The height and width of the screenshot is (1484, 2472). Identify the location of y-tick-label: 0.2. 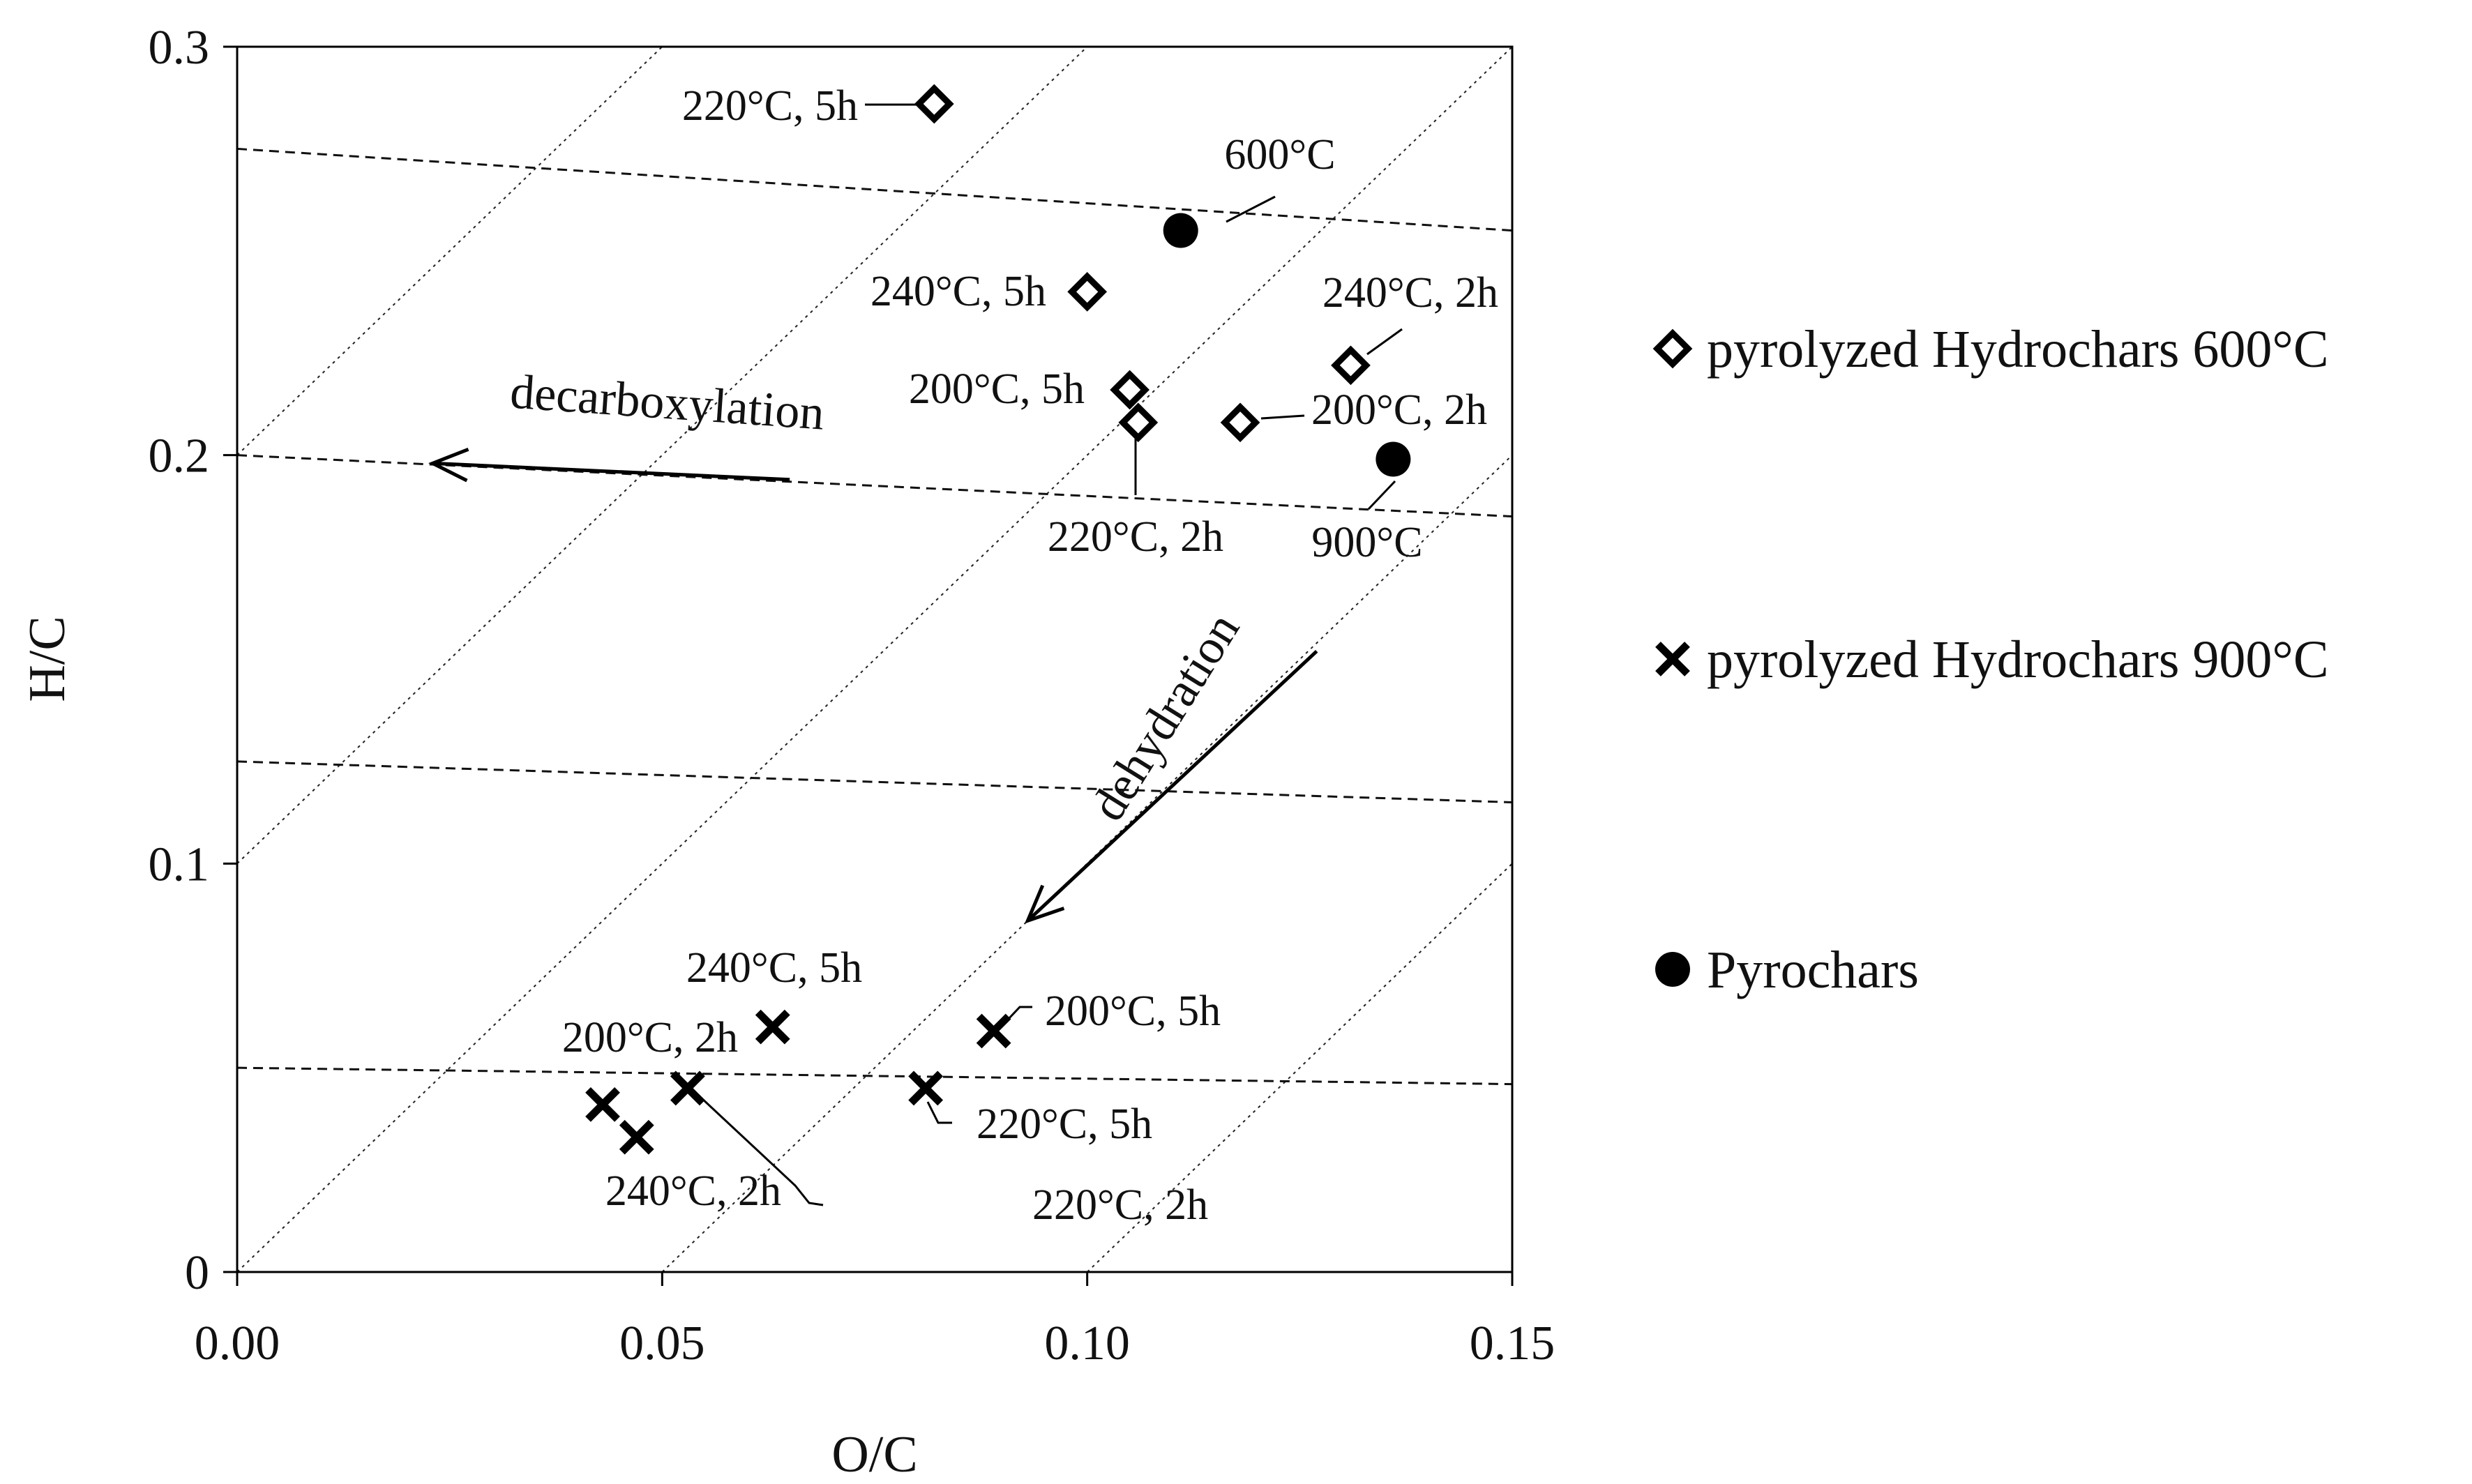
(179, 456).